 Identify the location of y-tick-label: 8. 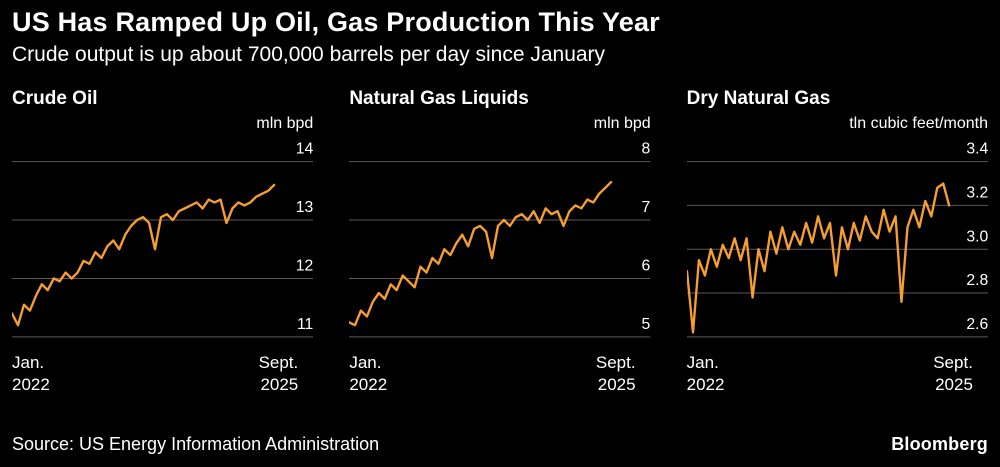
(646, 148).